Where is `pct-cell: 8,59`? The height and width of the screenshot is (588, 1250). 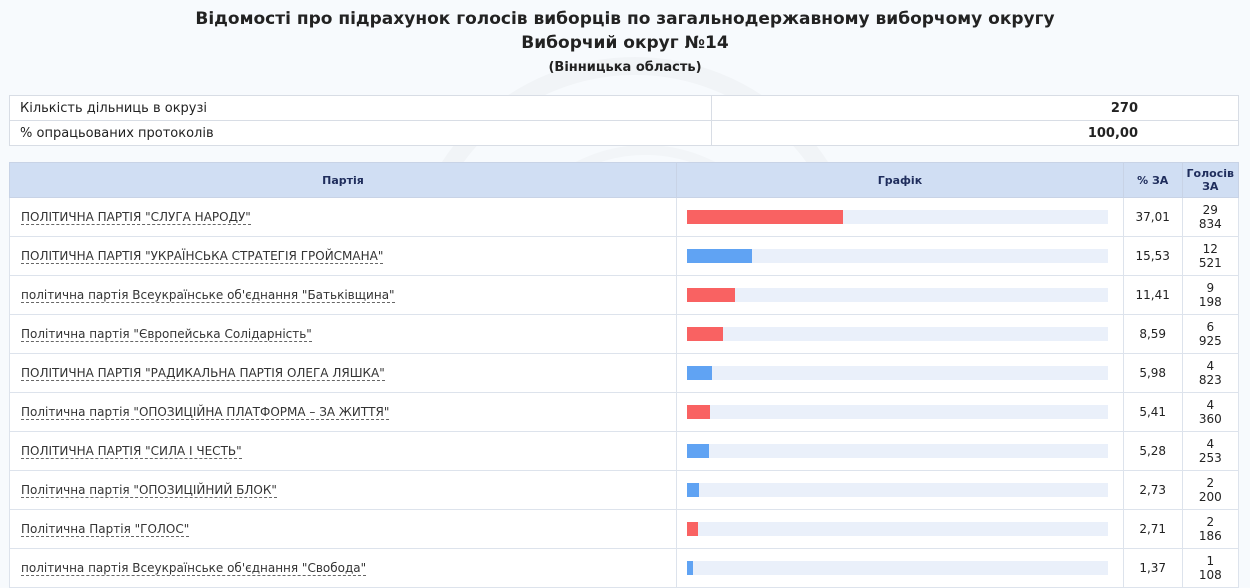 pct-cell: 8,59 is located at coordinates (1152, 334).